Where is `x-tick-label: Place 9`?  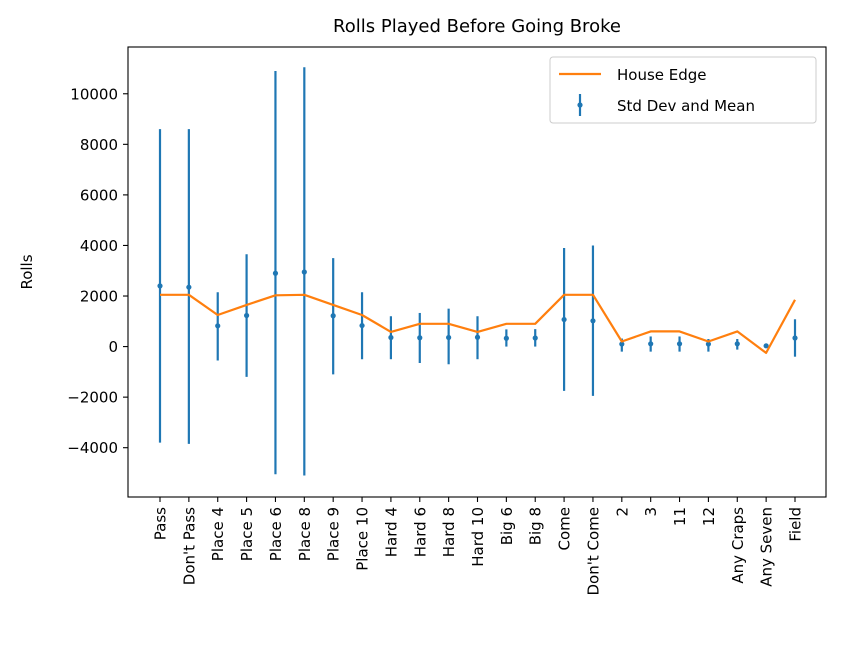
x-tick-label: Place 9 is located at coordinates (334, 534).